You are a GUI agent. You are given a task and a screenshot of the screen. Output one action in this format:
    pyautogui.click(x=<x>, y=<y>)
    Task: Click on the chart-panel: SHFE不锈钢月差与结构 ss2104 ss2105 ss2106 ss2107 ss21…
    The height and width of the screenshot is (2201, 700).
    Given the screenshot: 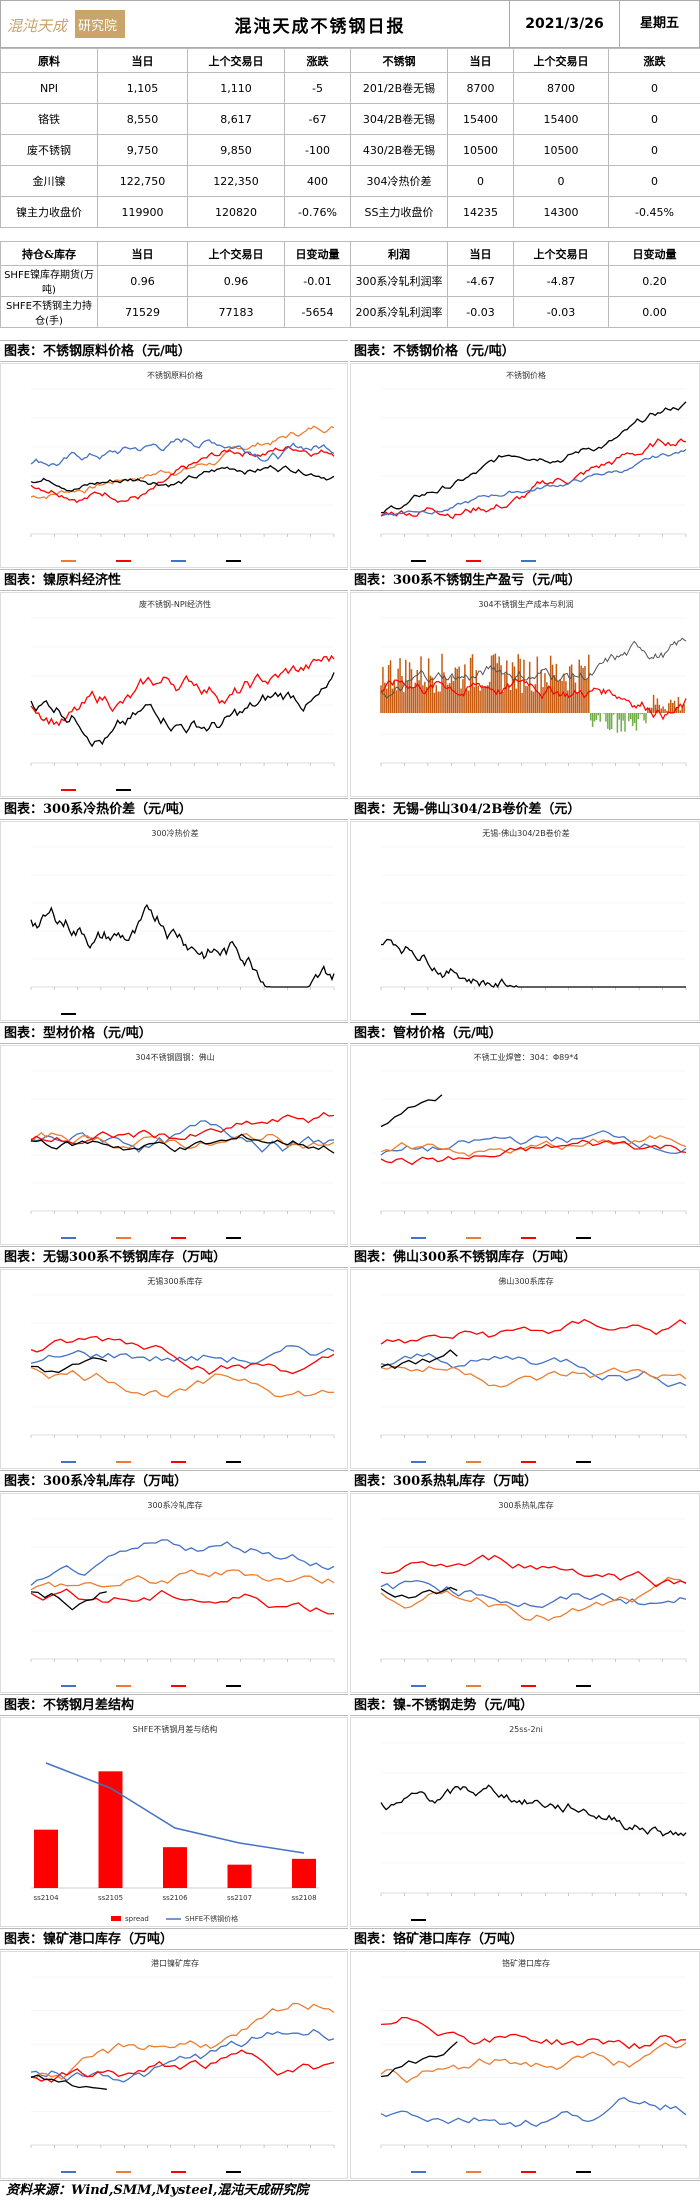 What is the action you would take?
    pyautogui.click(x=174, y=1822)
    